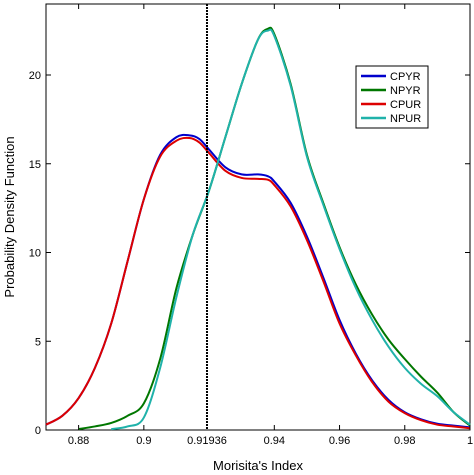 This screenshot has width=474, height=475. Describe the element at coordinates (274, 441) in the screenshot. I see `x-tick-label: 0.94` at that location.